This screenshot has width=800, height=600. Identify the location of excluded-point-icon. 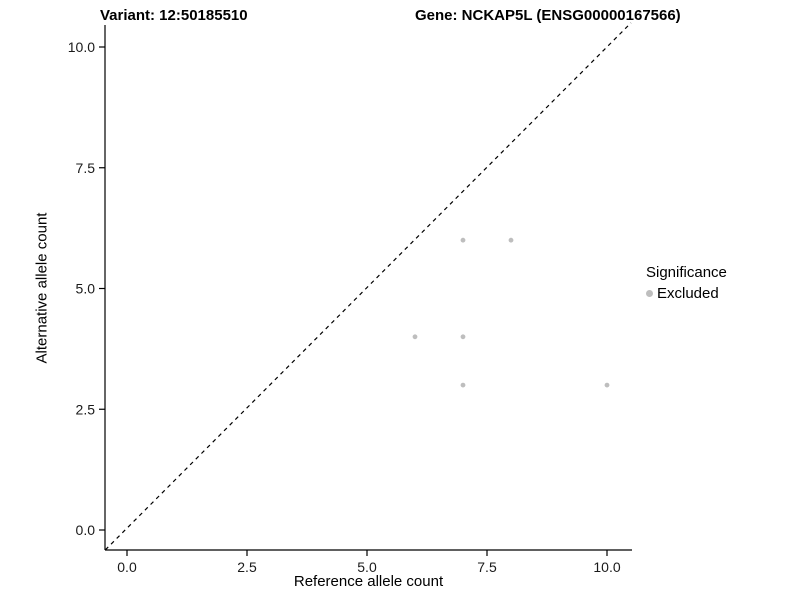
(649, 293).